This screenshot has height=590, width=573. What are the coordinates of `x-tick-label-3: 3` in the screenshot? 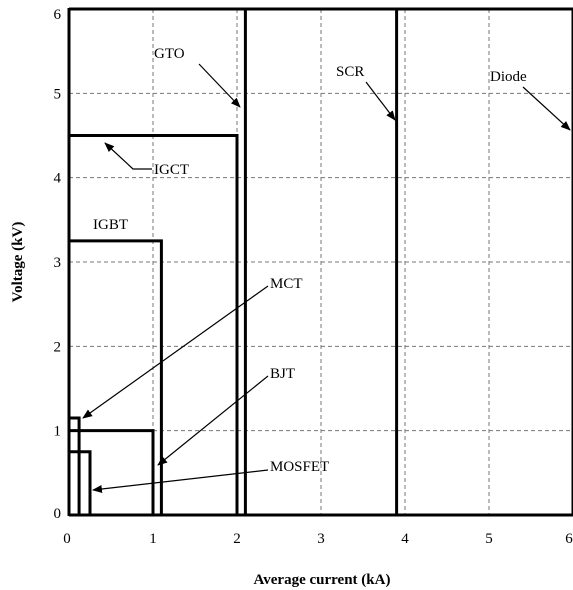 It's located at (321, 539).